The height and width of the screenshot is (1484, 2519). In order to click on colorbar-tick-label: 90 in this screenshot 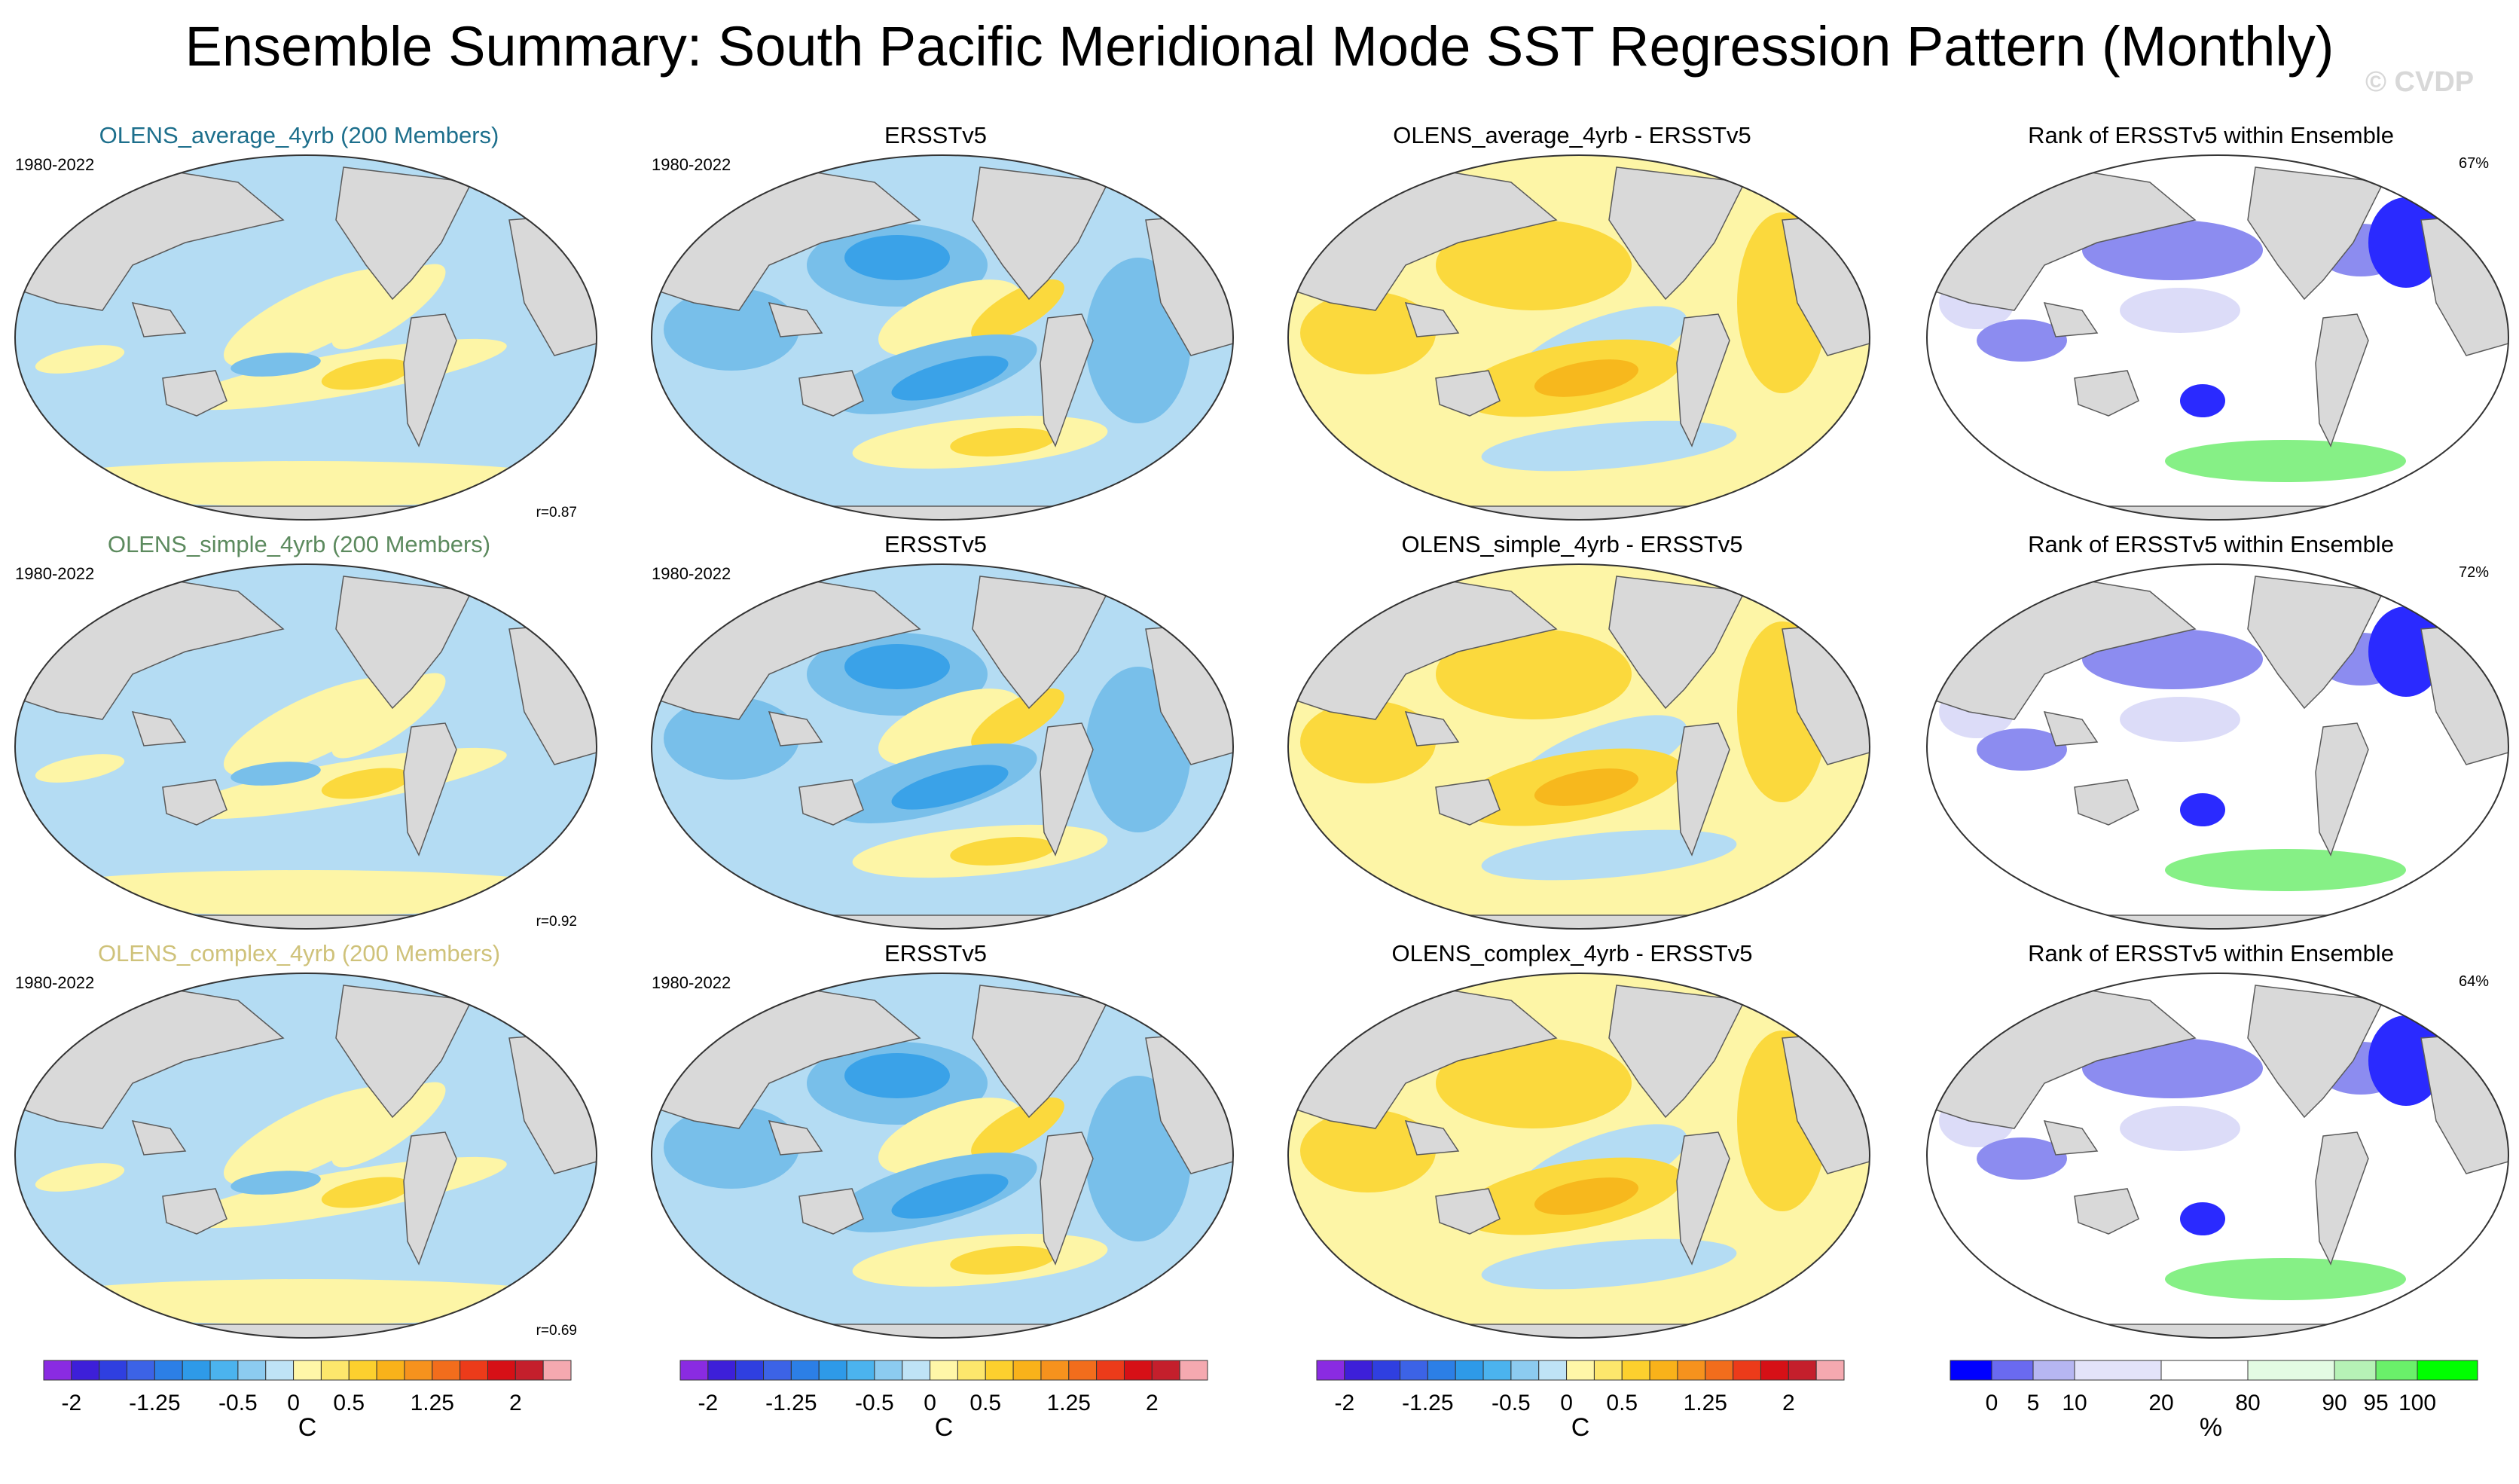, I will do `click(2334, 1403)`.